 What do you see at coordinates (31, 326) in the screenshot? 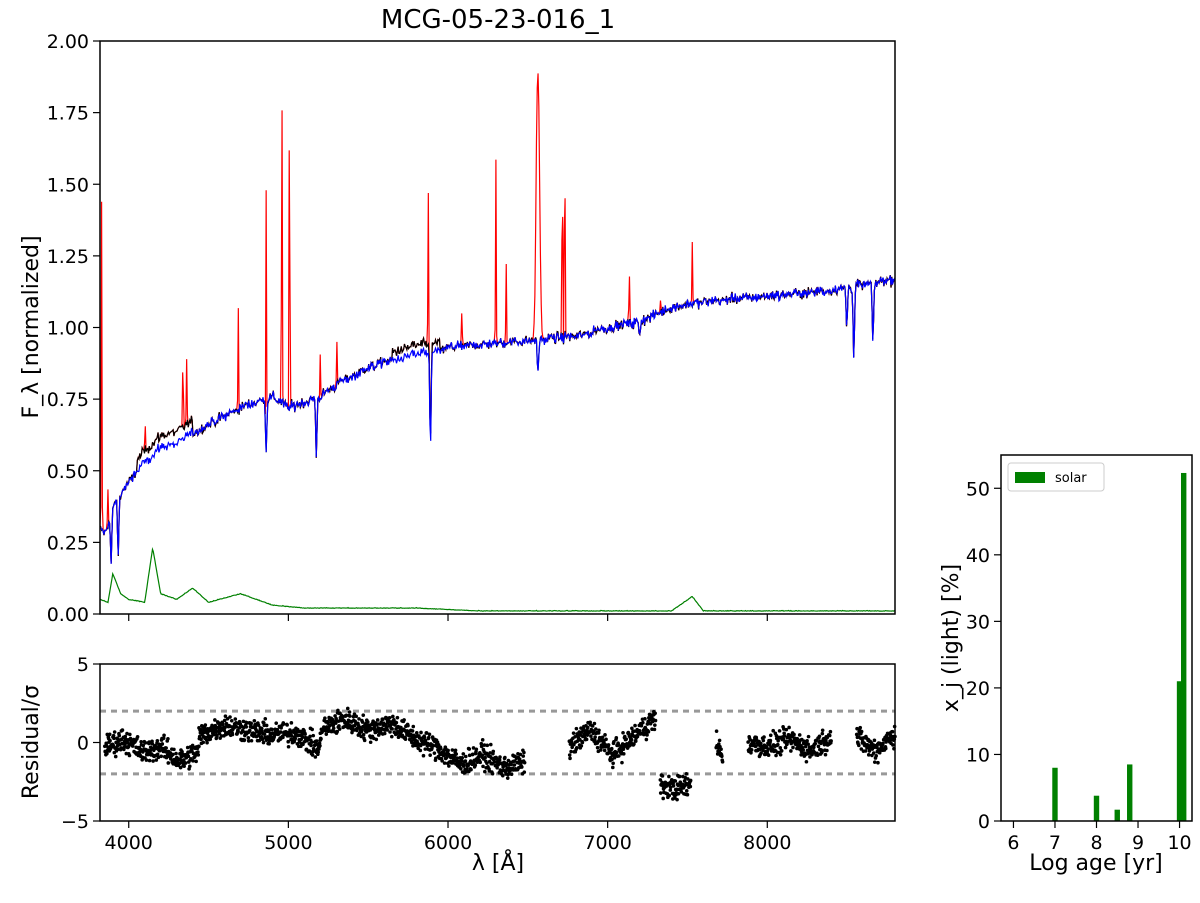
I see `spectrum-ylabel: F_λ [normalized]` at bounding box center [31, 326].